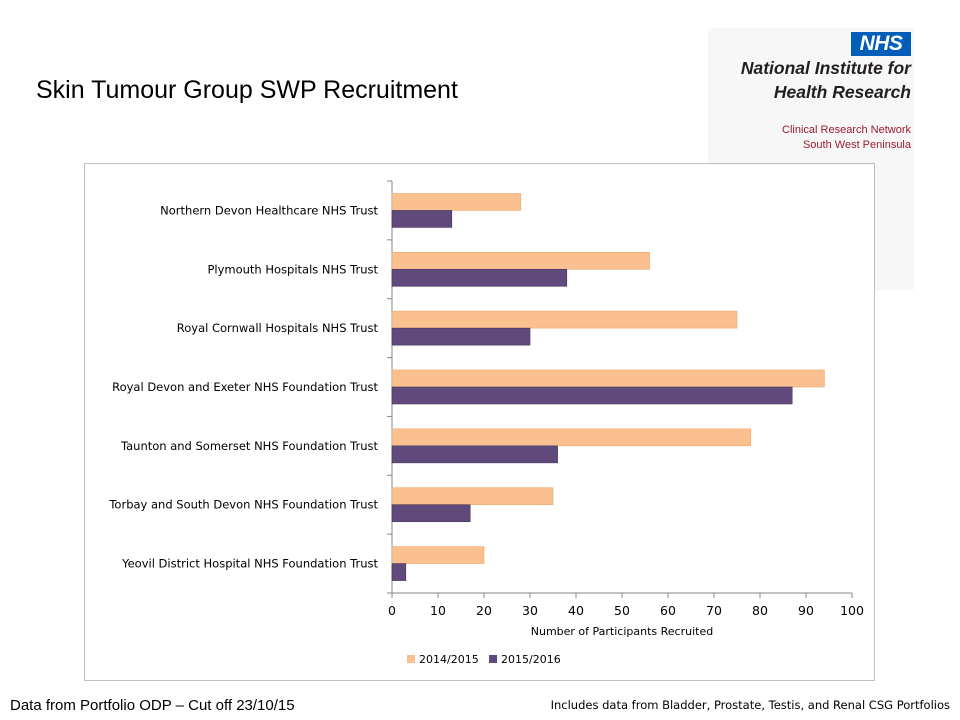  Describe the element at coordinates (576, 610) in the screenshot. I see `x-tick-label: 40` at that location.